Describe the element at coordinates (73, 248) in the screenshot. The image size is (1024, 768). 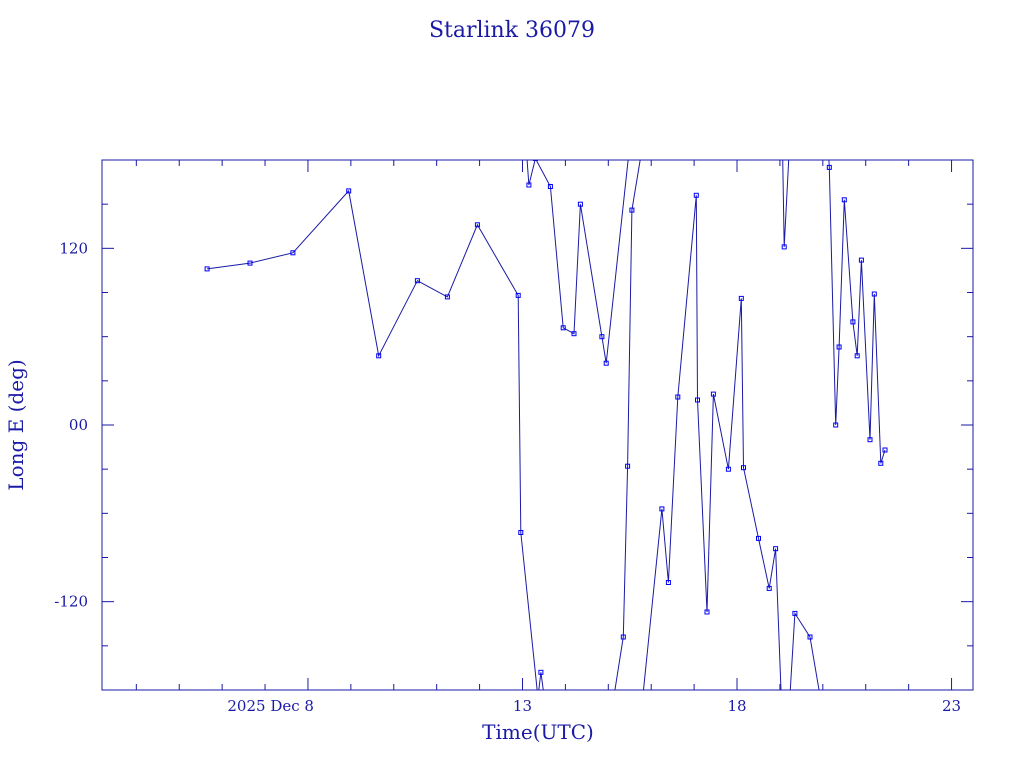
I see `y-tick-label: 120` at that location.